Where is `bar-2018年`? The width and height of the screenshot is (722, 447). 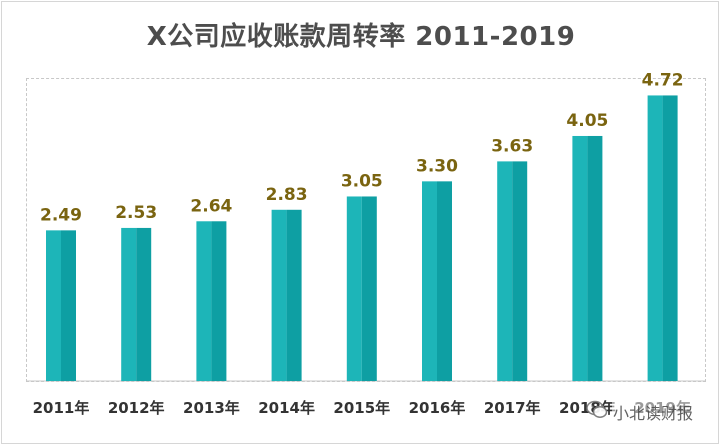 bar-2018年 is located at coordinates (587, 258).